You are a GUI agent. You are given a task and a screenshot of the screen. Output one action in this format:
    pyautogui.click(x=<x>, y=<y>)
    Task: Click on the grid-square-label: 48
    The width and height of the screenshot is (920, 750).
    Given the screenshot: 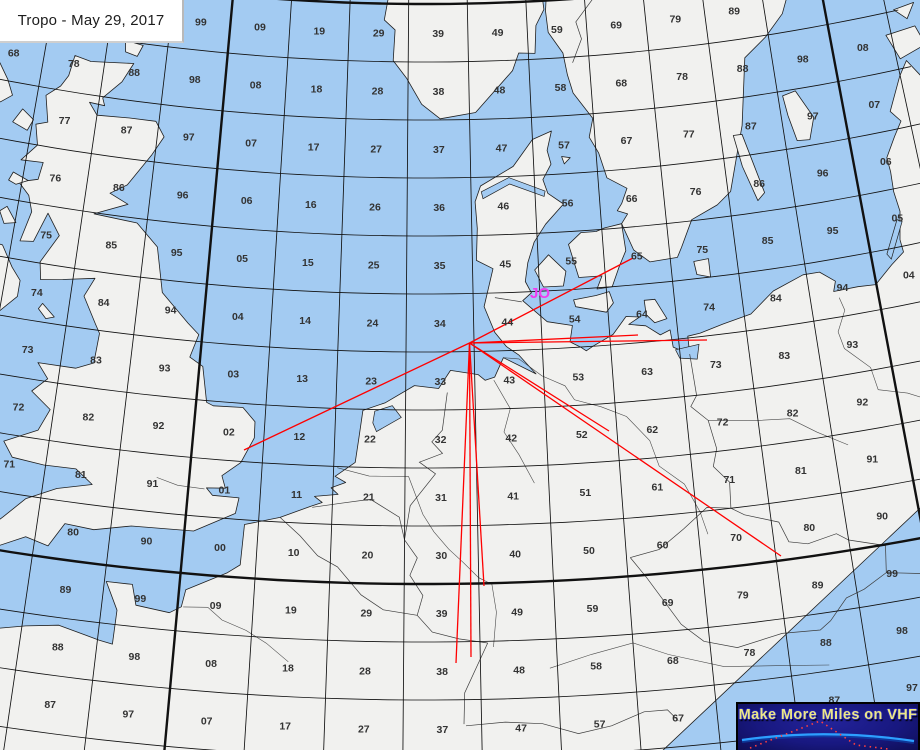 What is the action you would take?
    pyautogui.click(x=519, y=670)
    